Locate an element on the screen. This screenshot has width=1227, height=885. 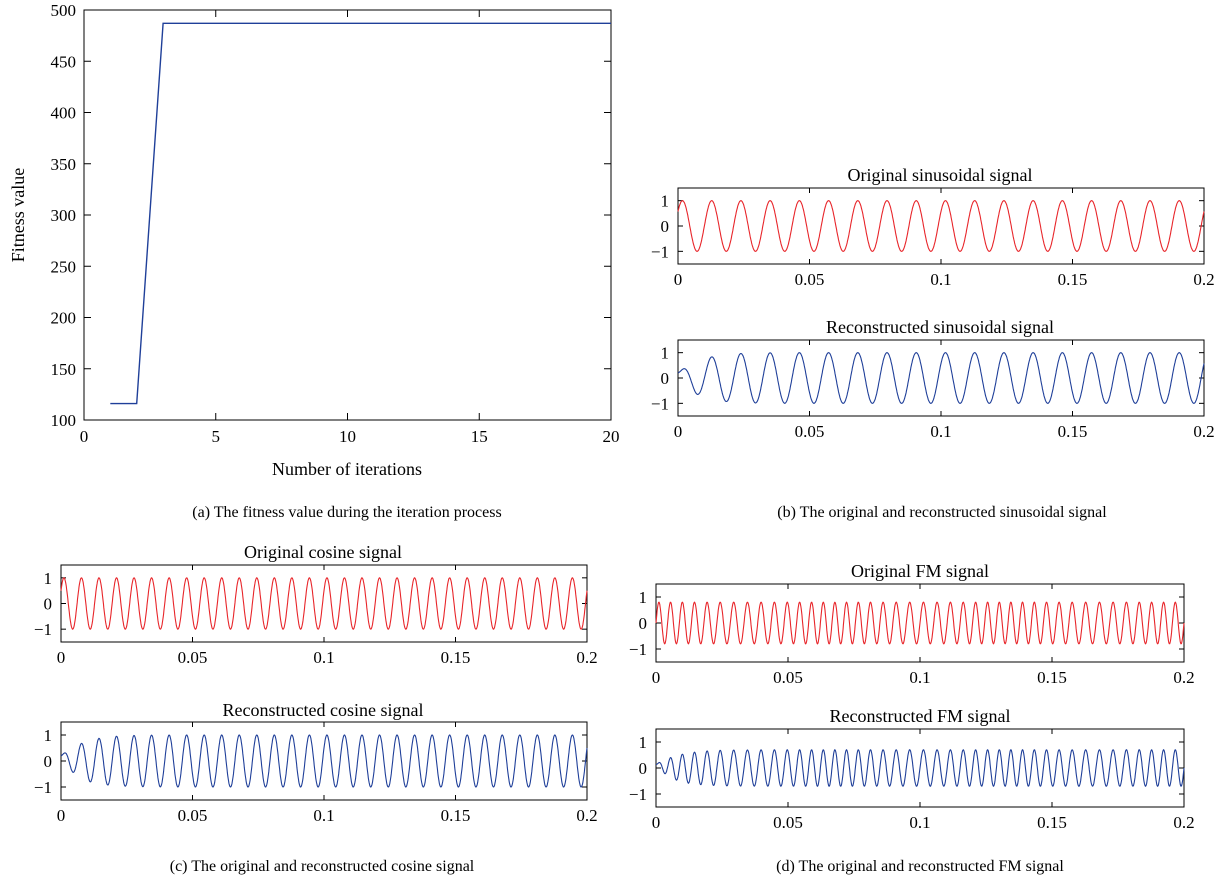
cos-reconstructed-ytick-label: −1 is located at coordinates (43, 787).